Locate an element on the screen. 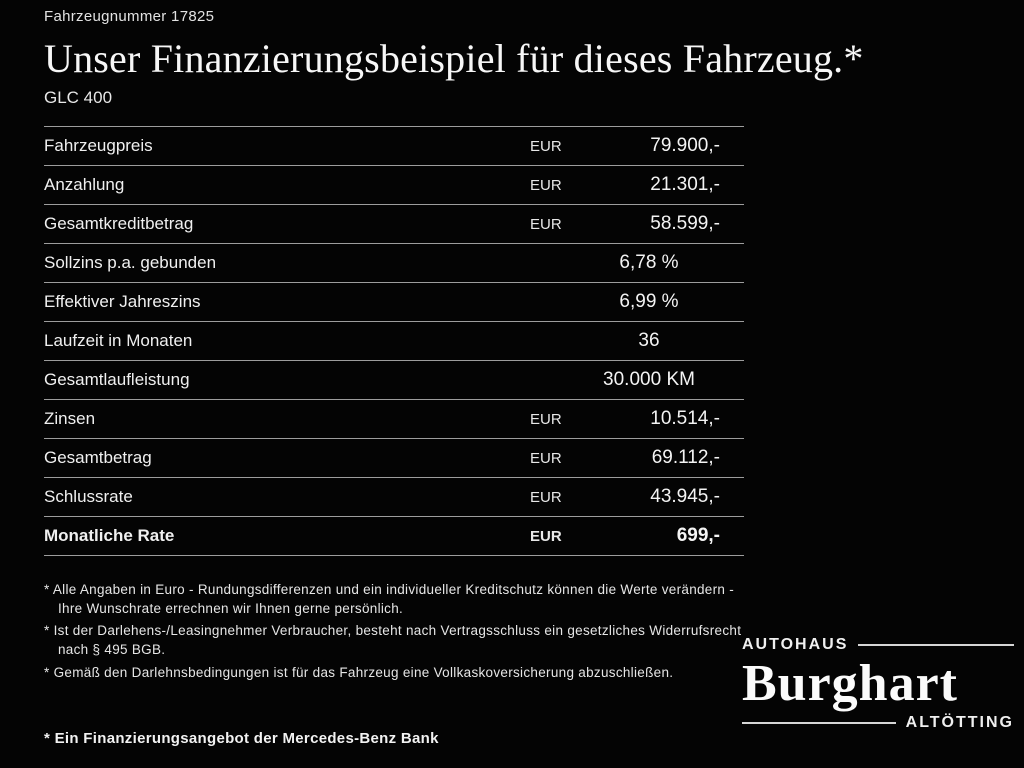 The width and height of the screenshot is (1024, 768). row-value: 69.112,- is located at coordinates (685, 457).